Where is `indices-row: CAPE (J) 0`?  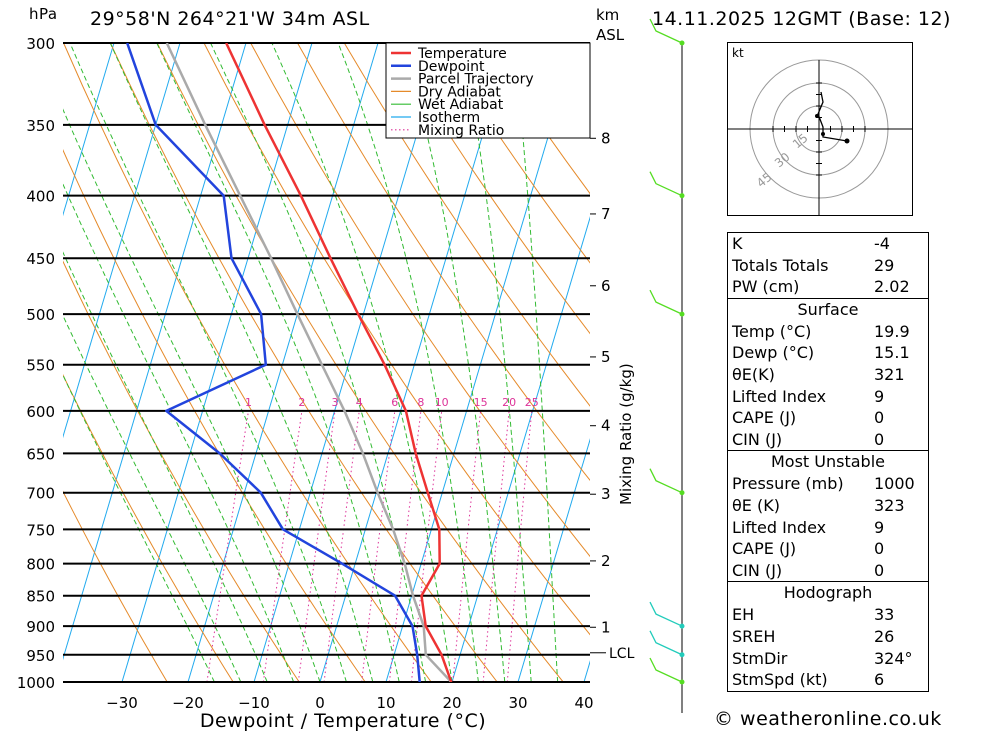
indices-row: CAPE (J) 0 is located at coordinates (828, 418).